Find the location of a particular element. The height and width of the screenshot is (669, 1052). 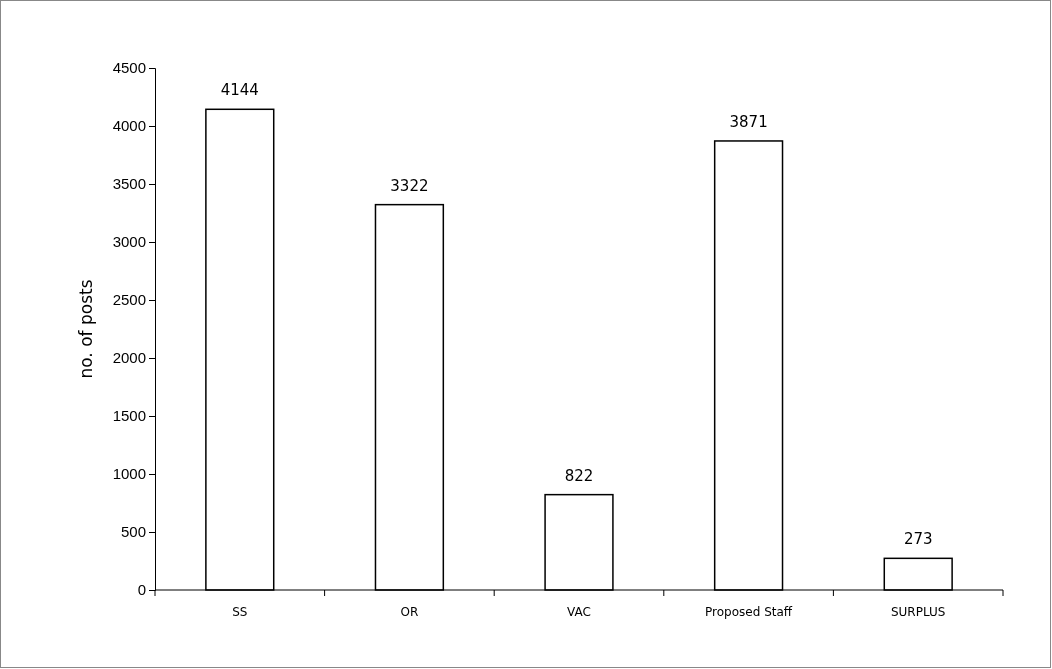

x-tick-label: Proposed Staff is located at coordinates (749, 612).